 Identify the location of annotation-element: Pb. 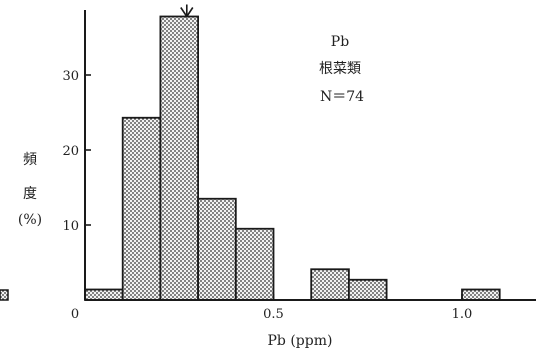
(340, 42).